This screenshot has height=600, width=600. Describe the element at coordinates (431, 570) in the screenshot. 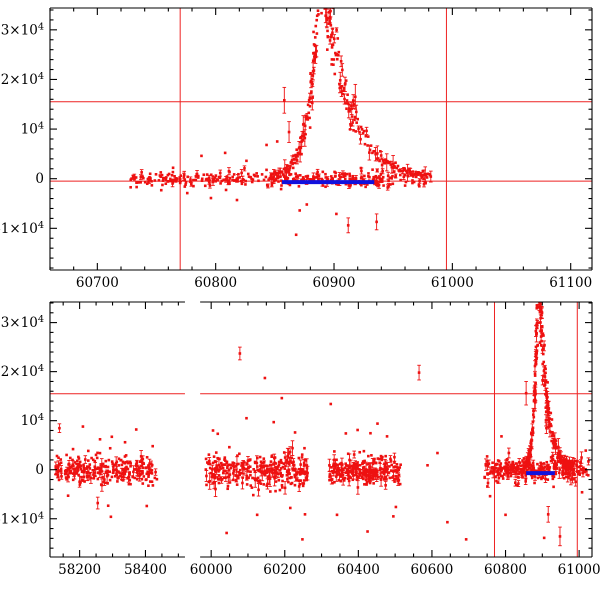

I see `tick-label: 60600` at that location.